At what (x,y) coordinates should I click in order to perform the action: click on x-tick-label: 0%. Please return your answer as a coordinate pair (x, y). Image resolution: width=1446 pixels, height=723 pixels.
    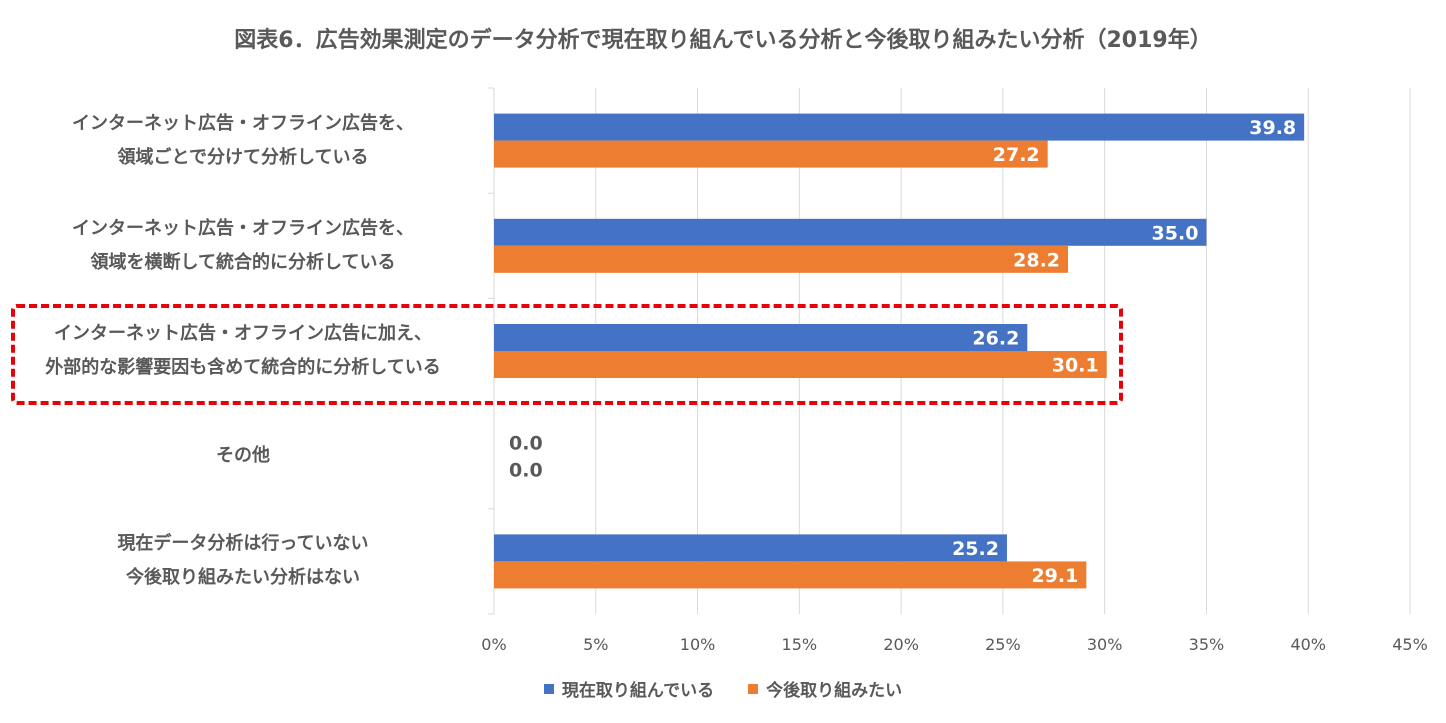
    Looking at the image, I should click on (493, 644).